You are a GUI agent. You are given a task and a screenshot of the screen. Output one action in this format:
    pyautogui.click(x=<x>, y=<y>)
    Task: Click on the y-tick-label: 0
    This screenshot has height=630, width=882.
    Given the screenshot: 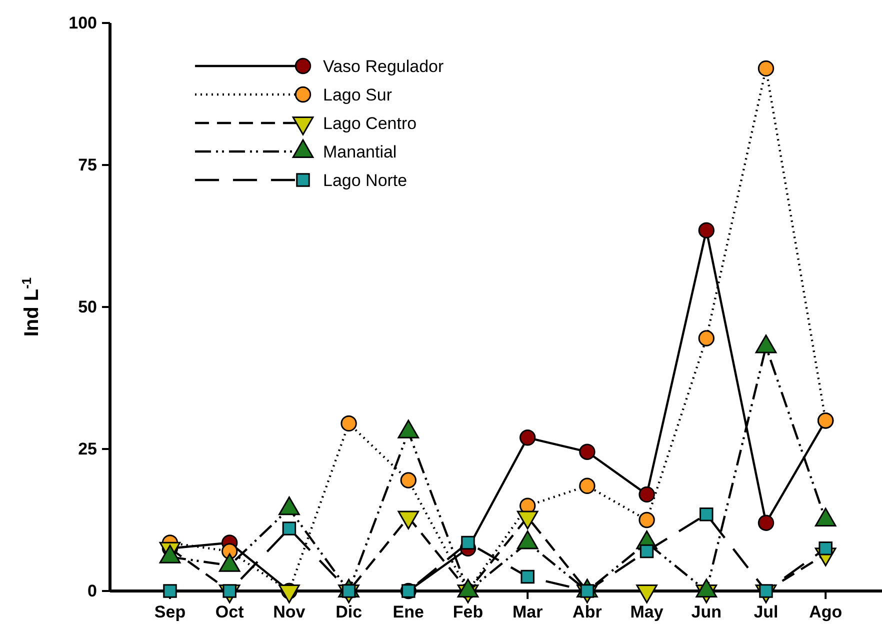 What is the action you would take?
    pyautogui.click(x=92, y=590)
    